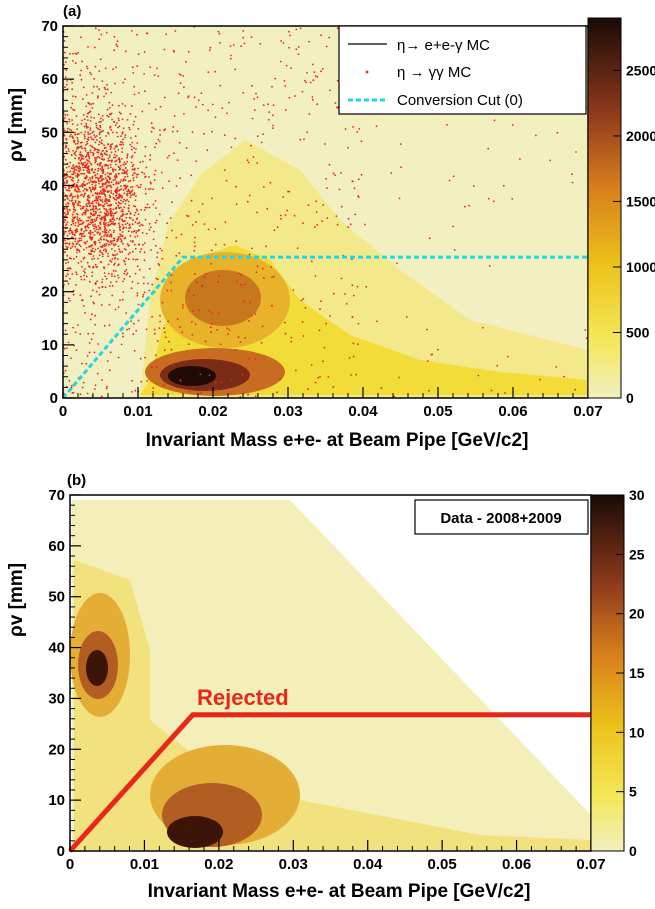 This screenshot has height=909, width=655. I want to click on colorbar-tick-label: 2500, so click(640, 70).